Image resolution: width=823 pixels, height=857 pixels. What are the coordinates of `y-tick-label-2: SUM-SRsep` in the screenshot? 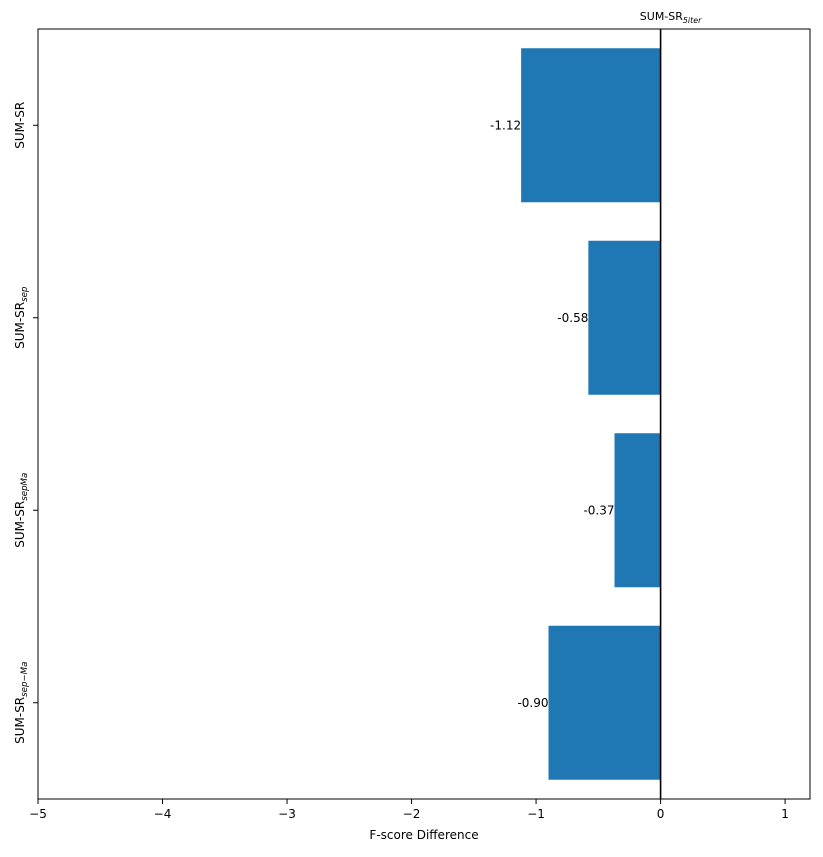 It's located at (21, 317).